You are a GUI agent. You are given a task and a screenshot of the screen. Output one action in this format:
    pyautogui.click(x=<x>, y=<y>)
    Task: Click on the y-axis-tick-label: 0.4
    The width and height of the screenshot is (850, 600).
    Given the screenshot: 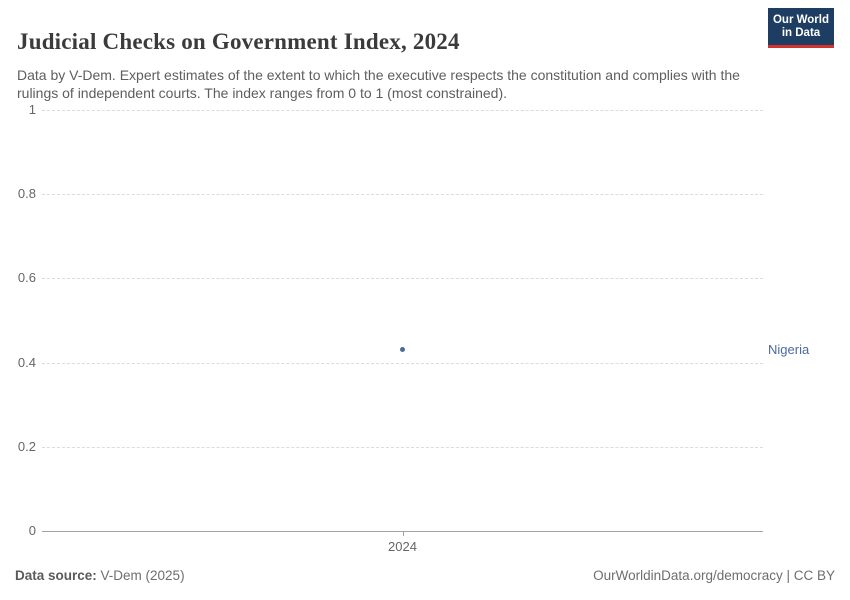 What is the action you would take?
    pyautogui.click(x=26, y=362)
    